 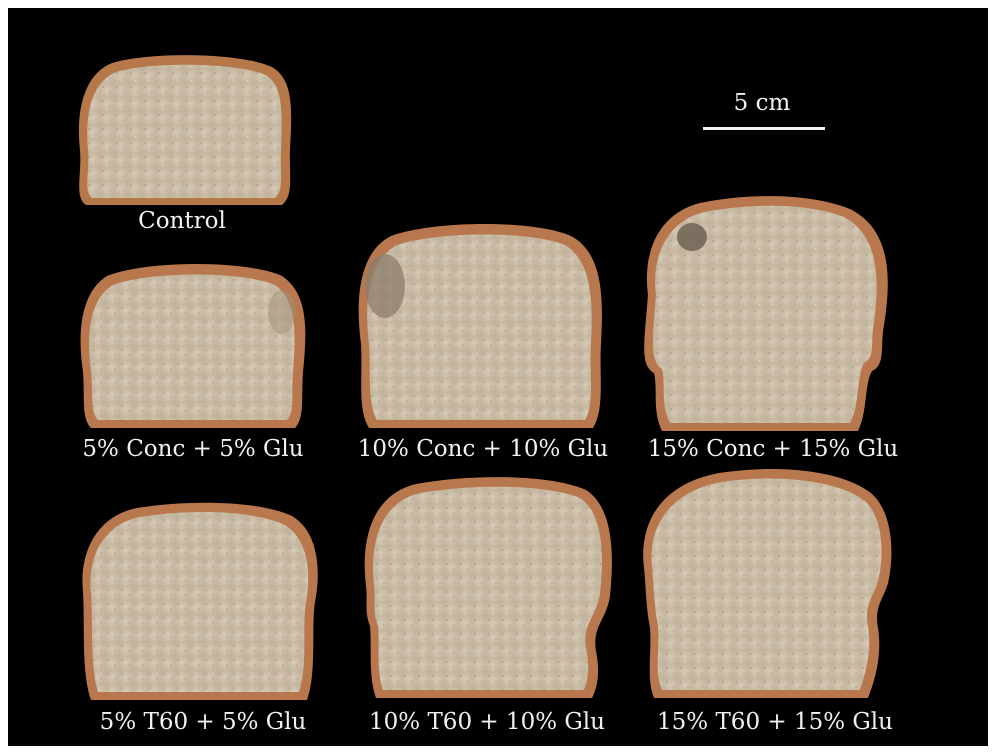 What do you see at coordinates (193, 347) in the screenshot?
I see `bread-slice-5-conc` at bounding box center [193, 347].